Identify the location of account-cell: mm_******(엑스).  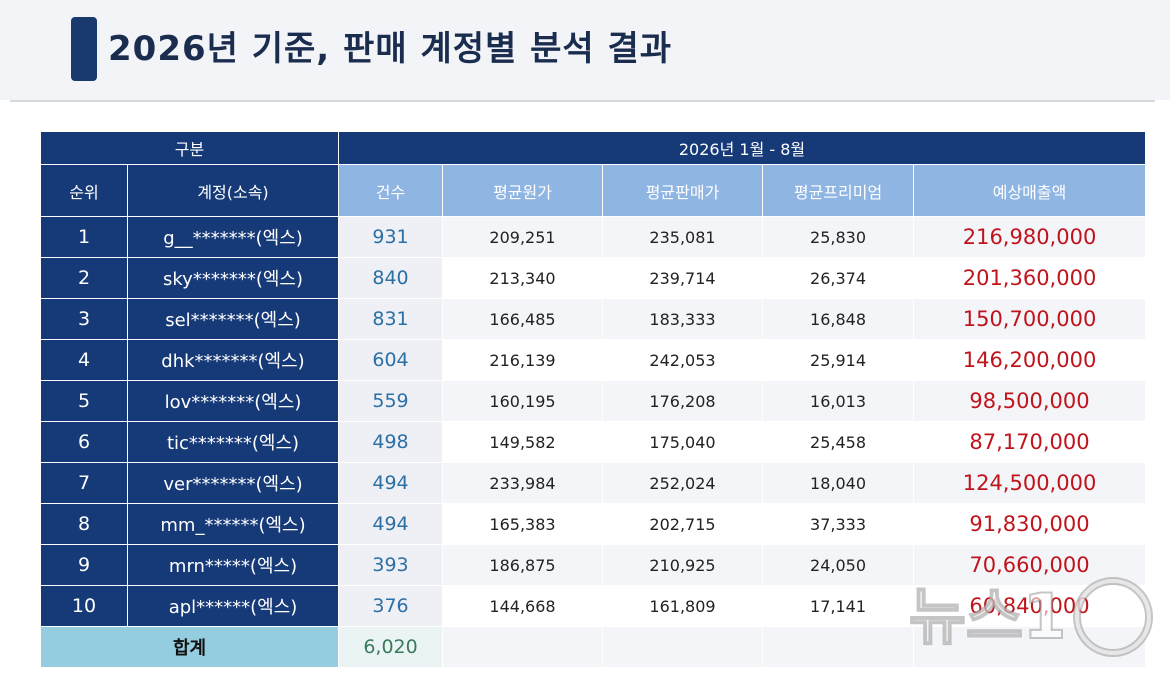
(233, 524).